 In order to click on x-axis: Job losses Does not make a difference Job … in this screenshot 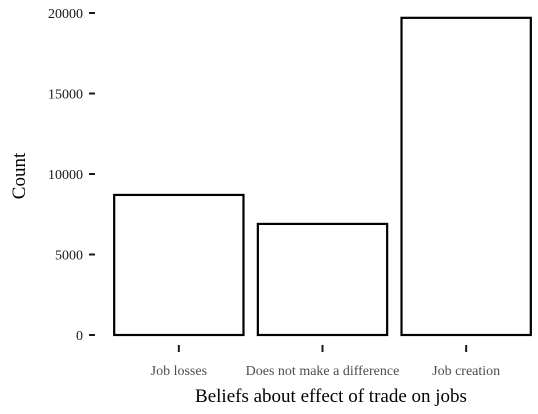, I will do `click(325, 362)`.